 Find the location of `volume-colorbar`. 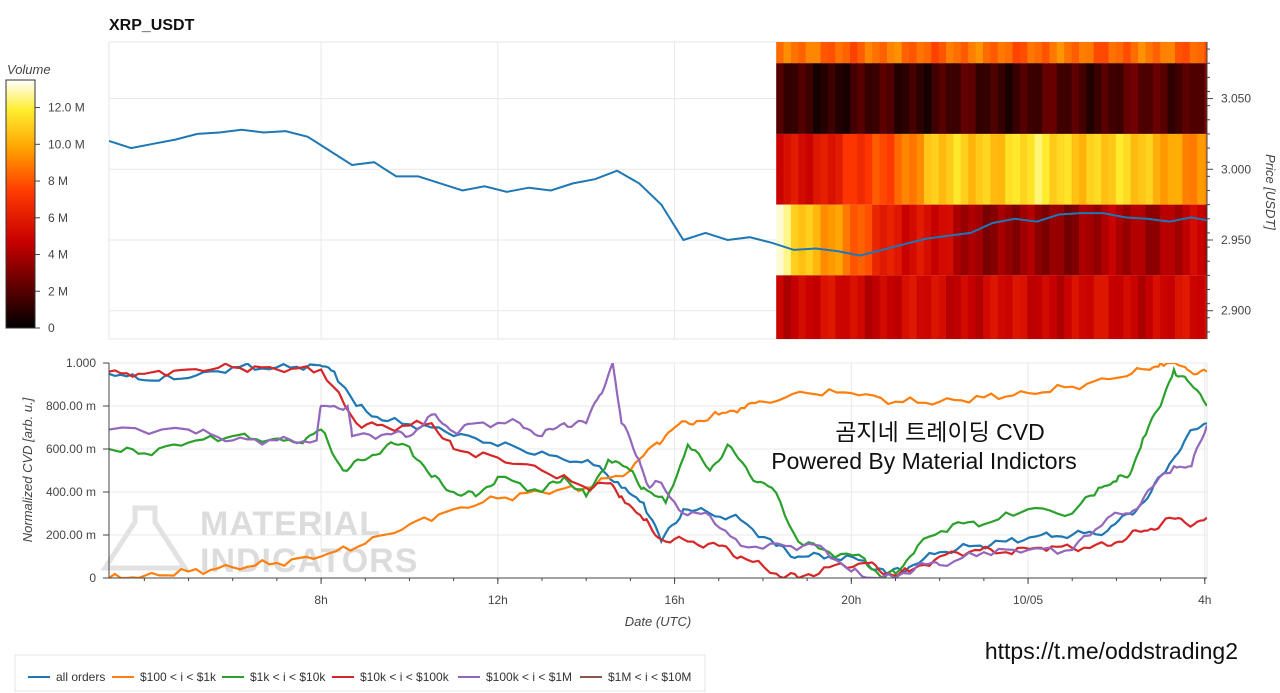

volume-colorbar is located at coordinates (20, 204).